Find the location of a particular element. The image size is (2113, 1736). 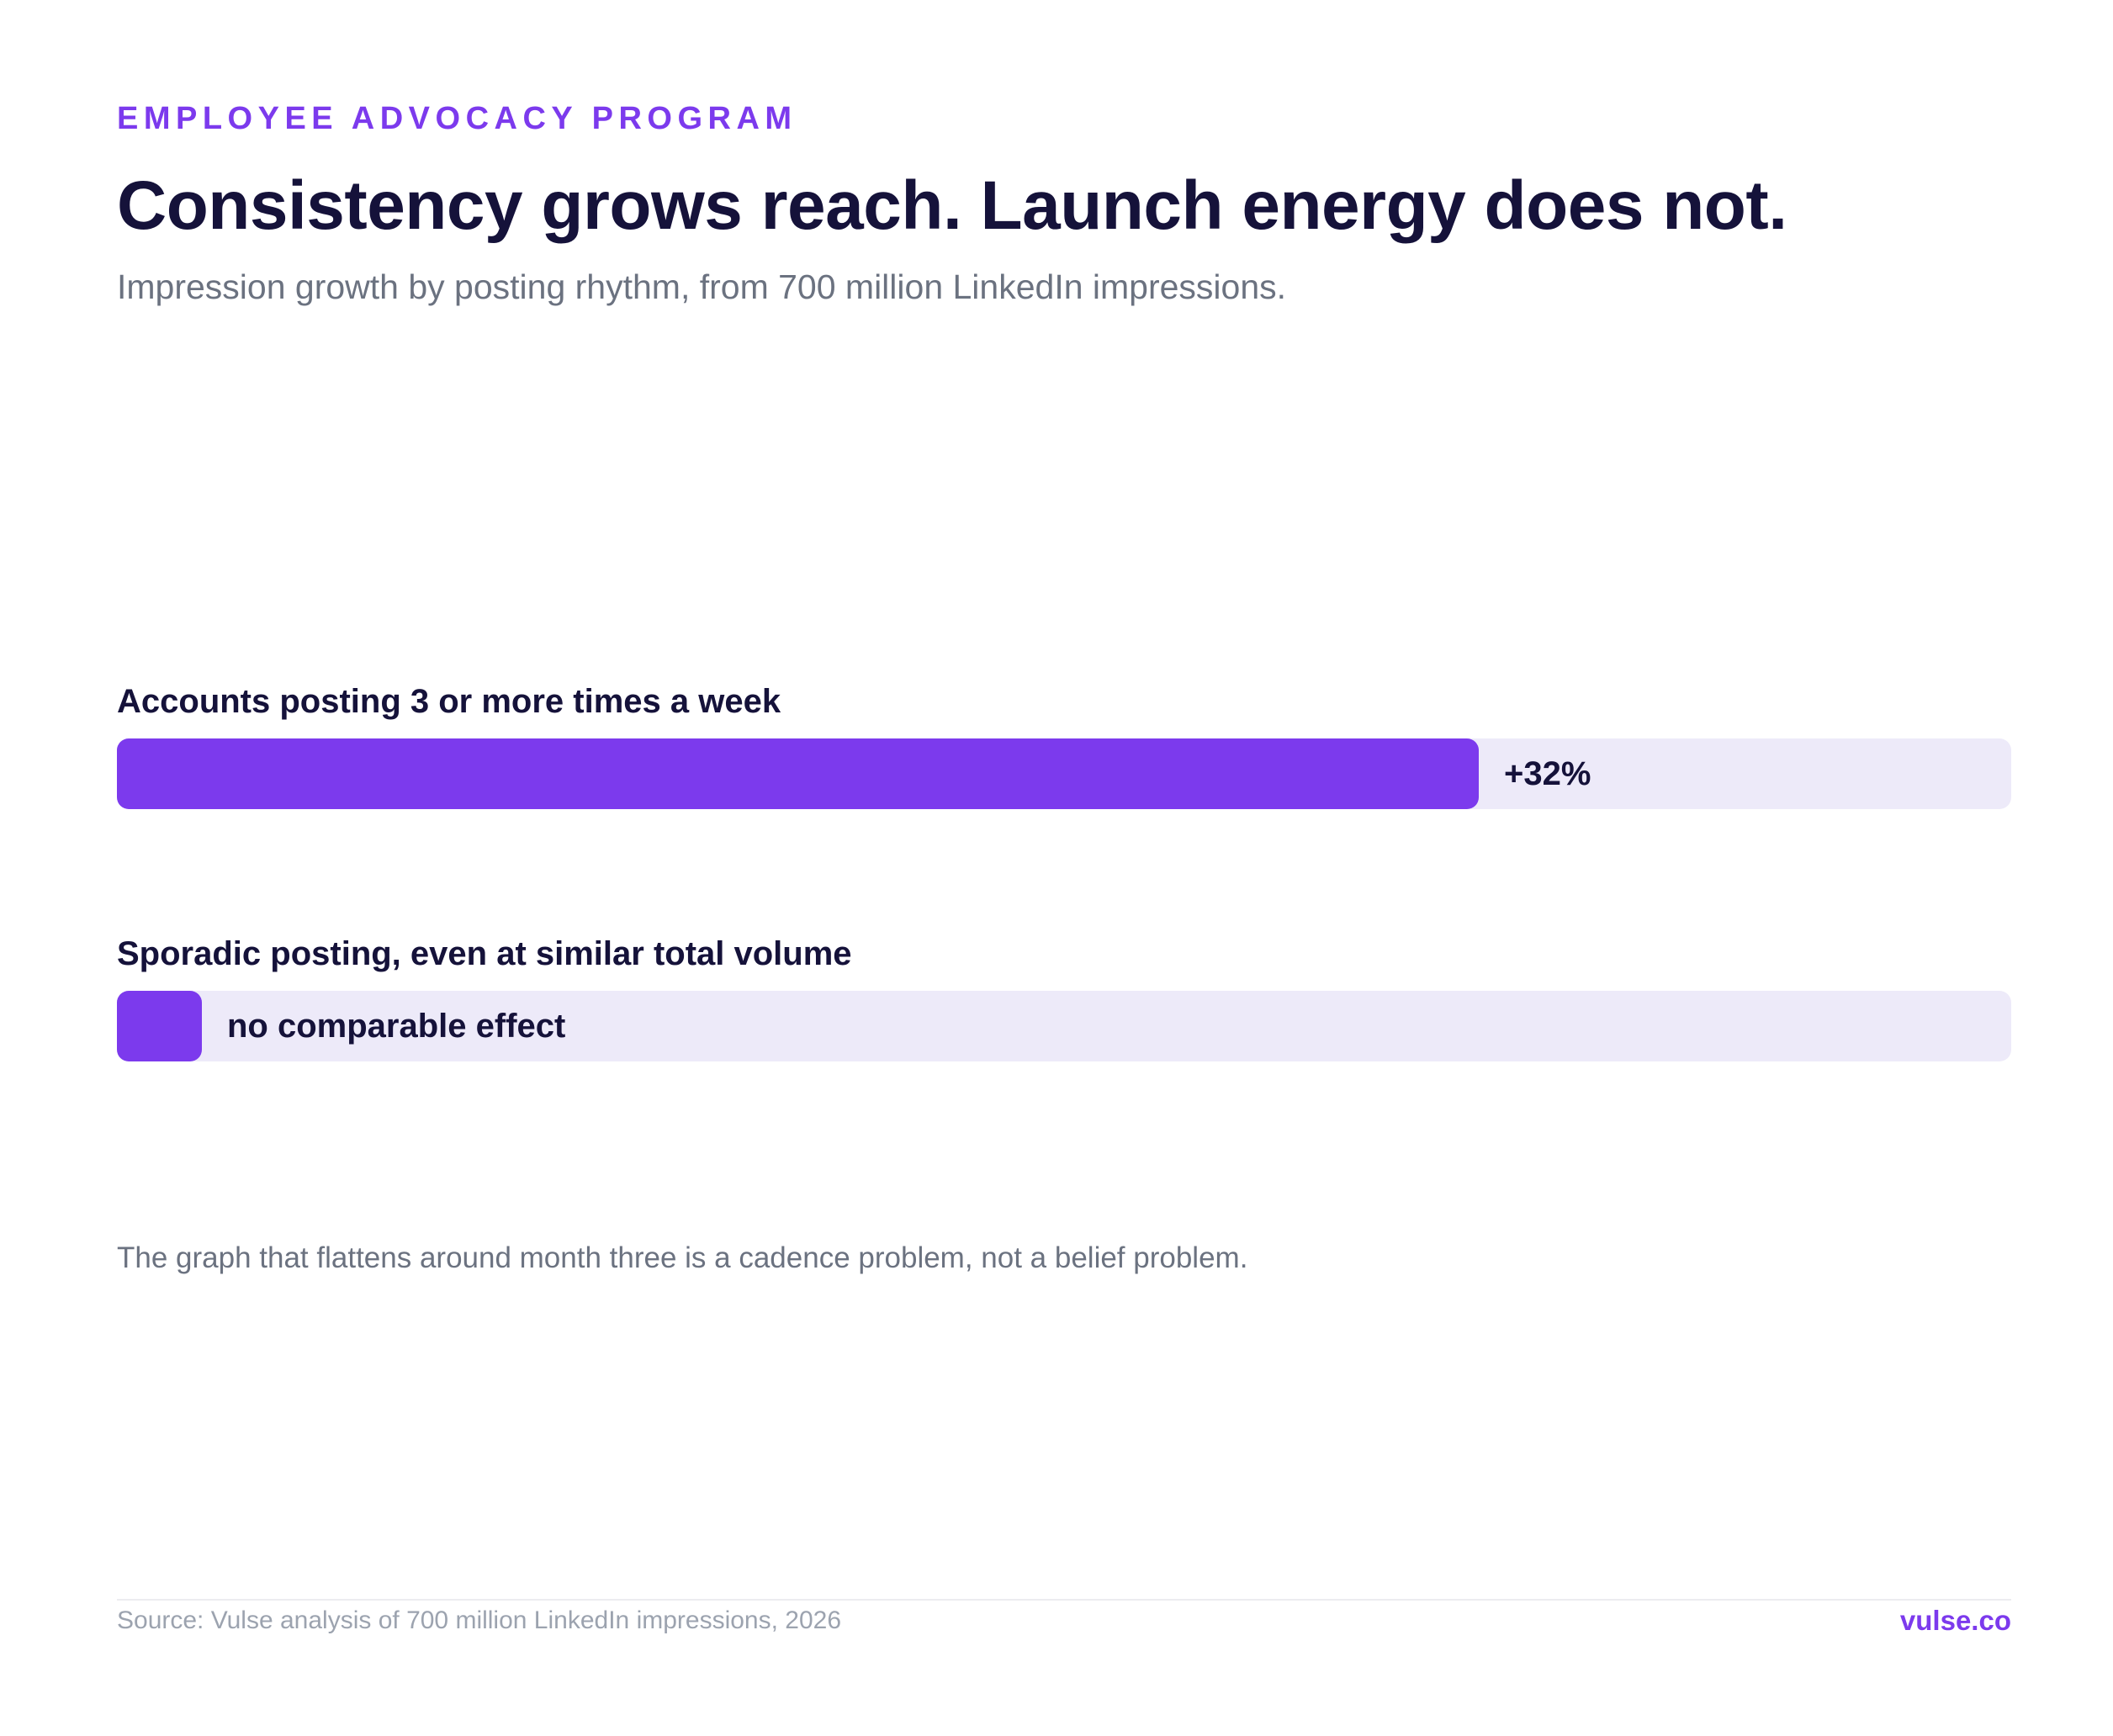

footer-divider is located at coordinates (1064, 1600).